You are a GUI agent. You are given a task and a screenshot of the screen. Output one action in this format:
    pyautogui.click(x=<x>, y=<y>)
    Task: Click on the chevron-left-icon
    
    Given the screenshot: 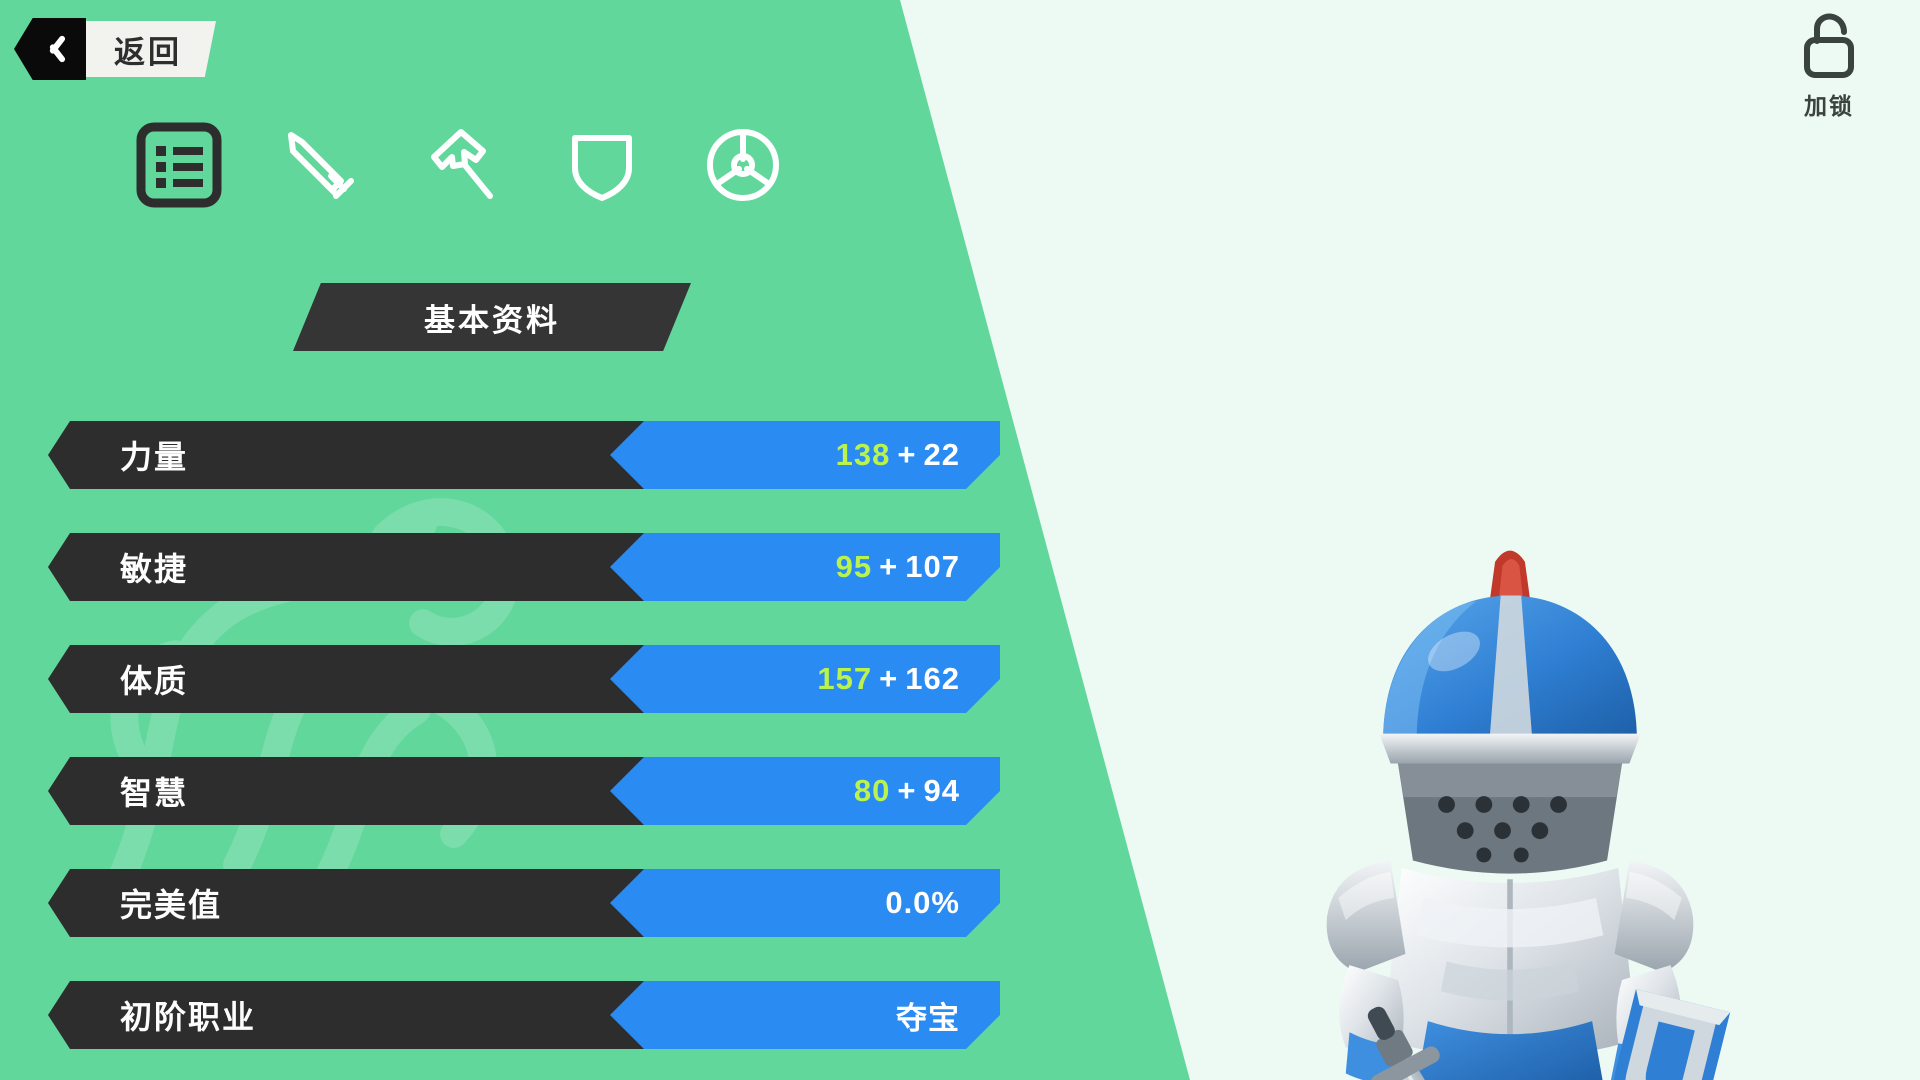 What is the action you would take?
    pyautogui.click(x=50, y=49)
    